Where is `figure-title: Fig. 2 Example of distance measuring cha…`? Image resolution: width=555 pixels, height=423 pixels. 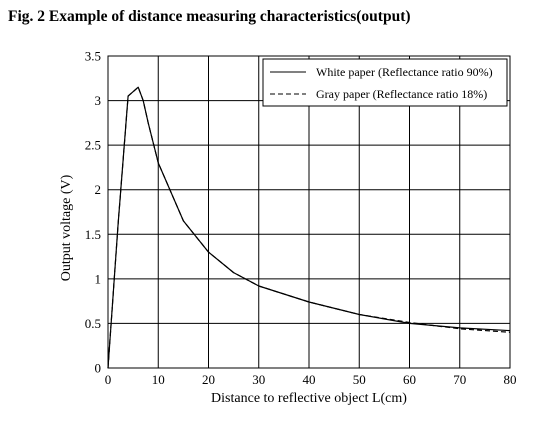
figure-title: Fig. 2 Example of distance measuring cha… is located at coordinates (209, 16).